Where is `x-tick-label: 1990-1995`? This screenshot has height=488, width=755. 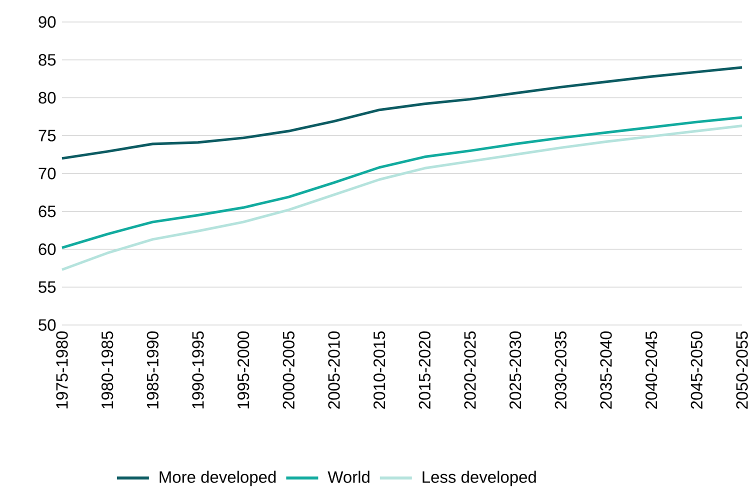 x-tick-label: 1990-1995 is located at coordinates (198, 369).